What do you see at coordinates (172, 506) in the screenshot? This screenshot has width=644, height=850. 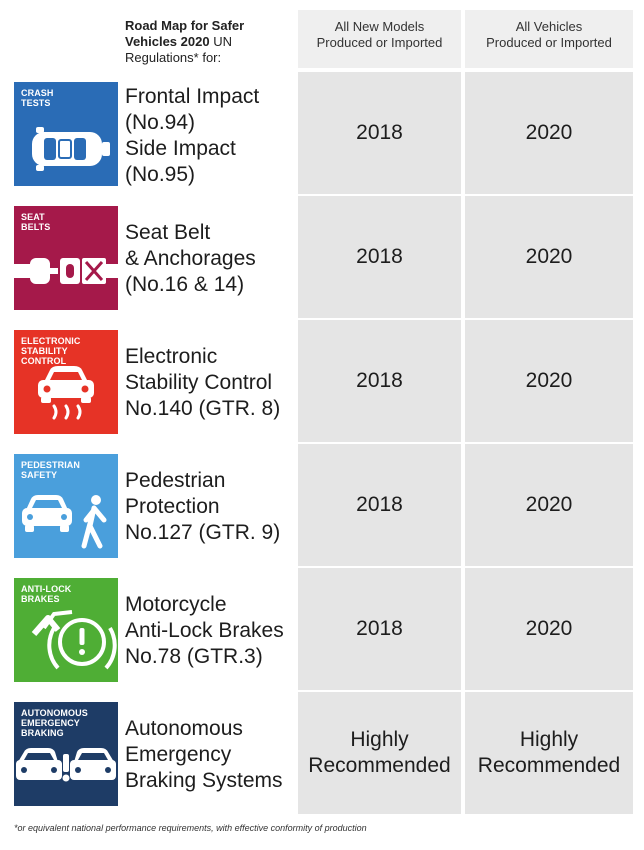 I see `desc-line: Protection` at bounding box center [172, 506].